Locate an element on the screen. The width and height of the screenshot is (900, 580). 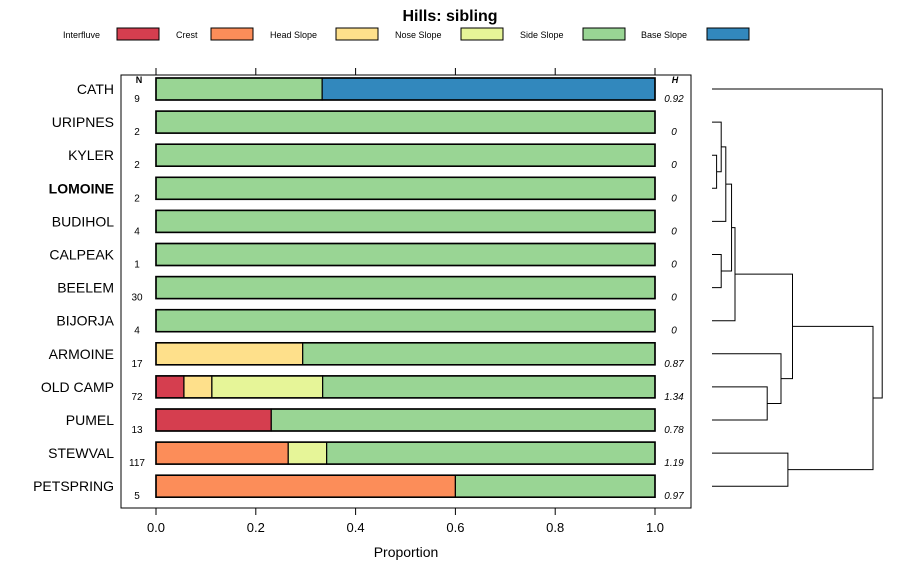
h-value-budihol: 0 is located at coordinates (674, 231).